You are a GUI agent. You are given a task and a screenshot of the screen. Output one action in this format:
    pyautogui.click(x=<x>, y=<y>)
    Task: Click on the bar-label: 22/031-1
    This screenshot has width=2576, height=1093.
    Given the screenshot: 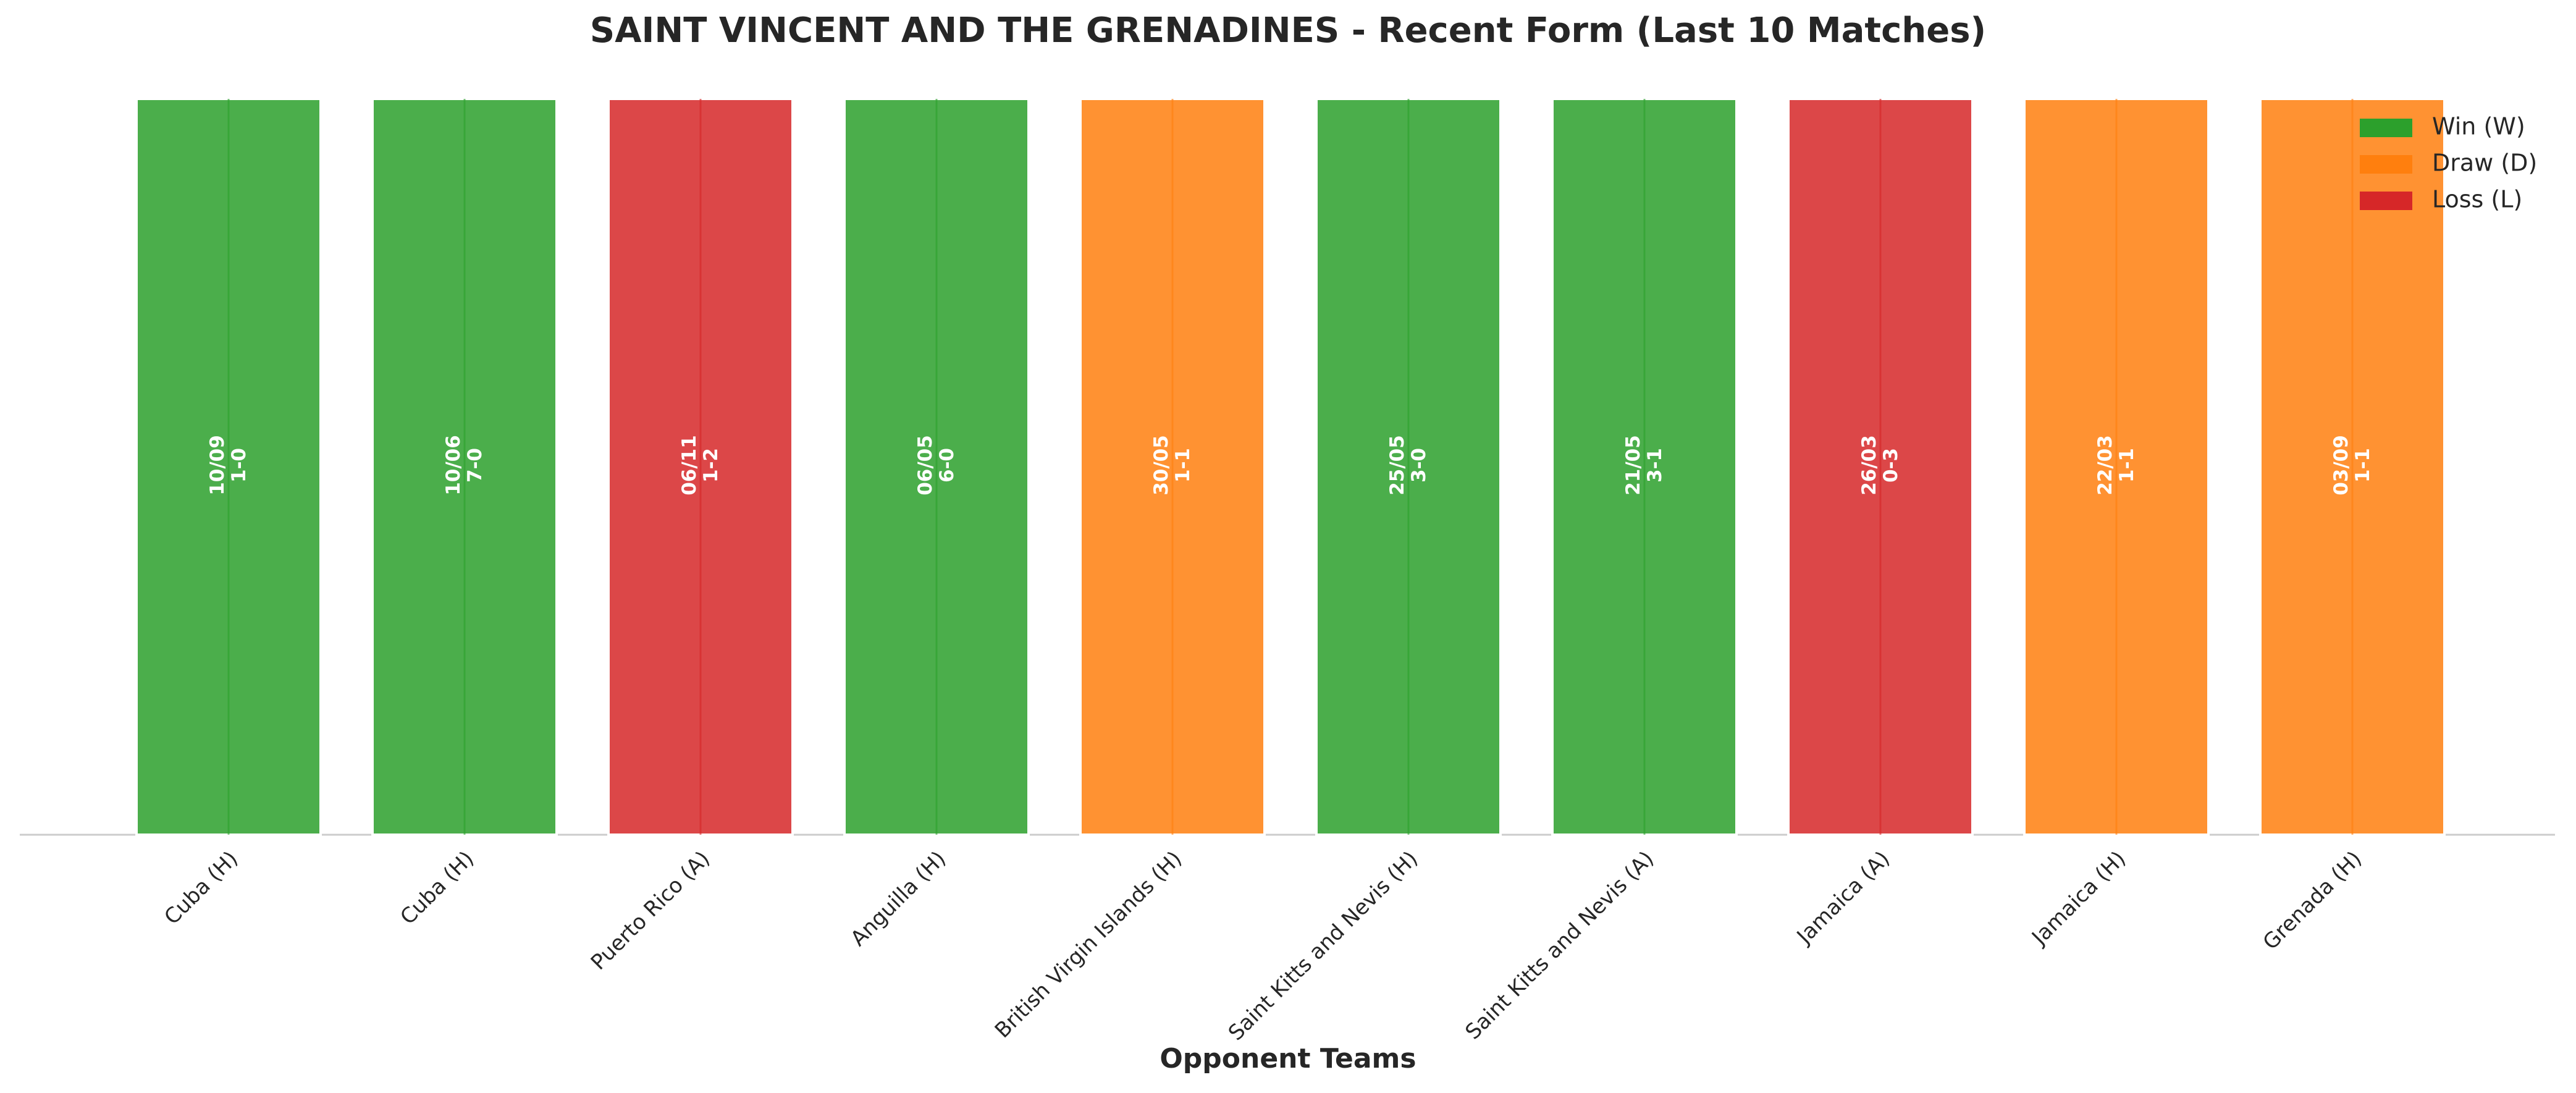 What is the action you would take?
    pyautogui.click(x=2116, y=465)
    